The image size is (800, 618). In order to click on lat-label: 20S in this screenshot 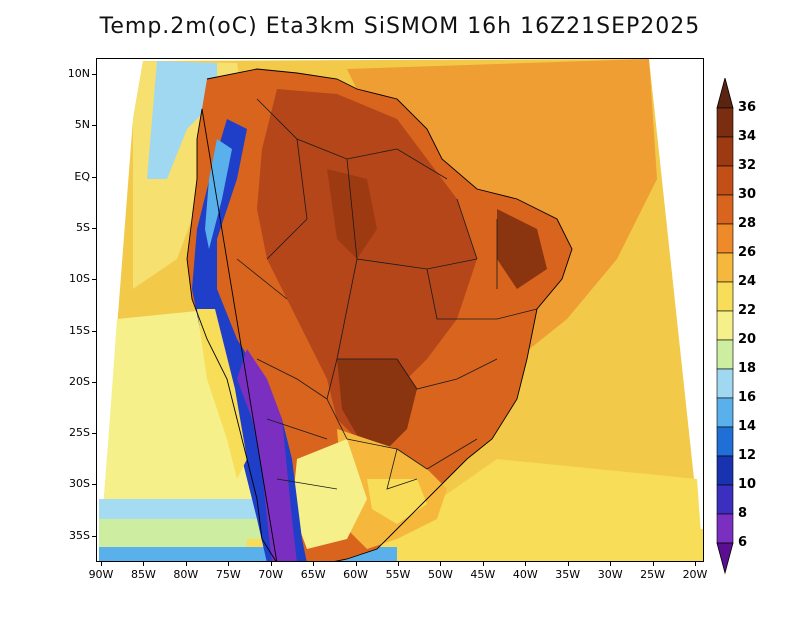, I will do `click(79, 381)`.